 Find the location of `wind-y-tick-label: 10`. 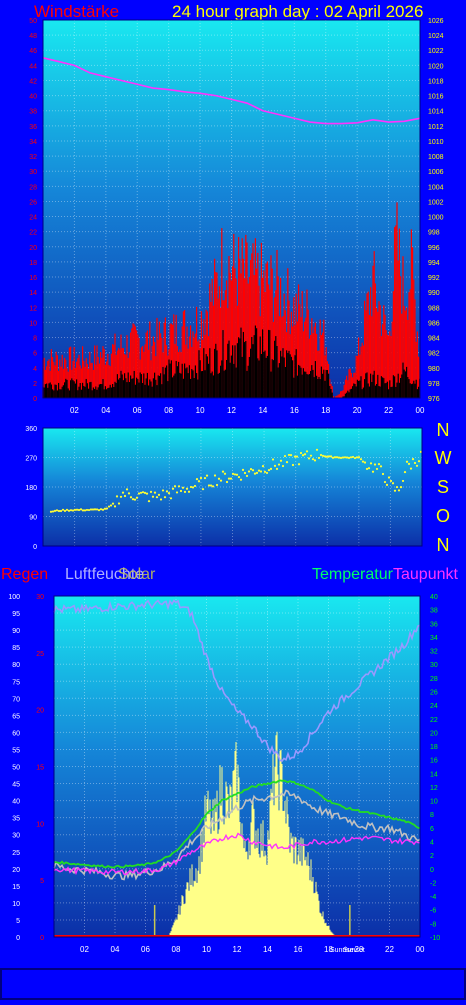

wind-y-tick-label: 10 is located at coordinates (33, 323).